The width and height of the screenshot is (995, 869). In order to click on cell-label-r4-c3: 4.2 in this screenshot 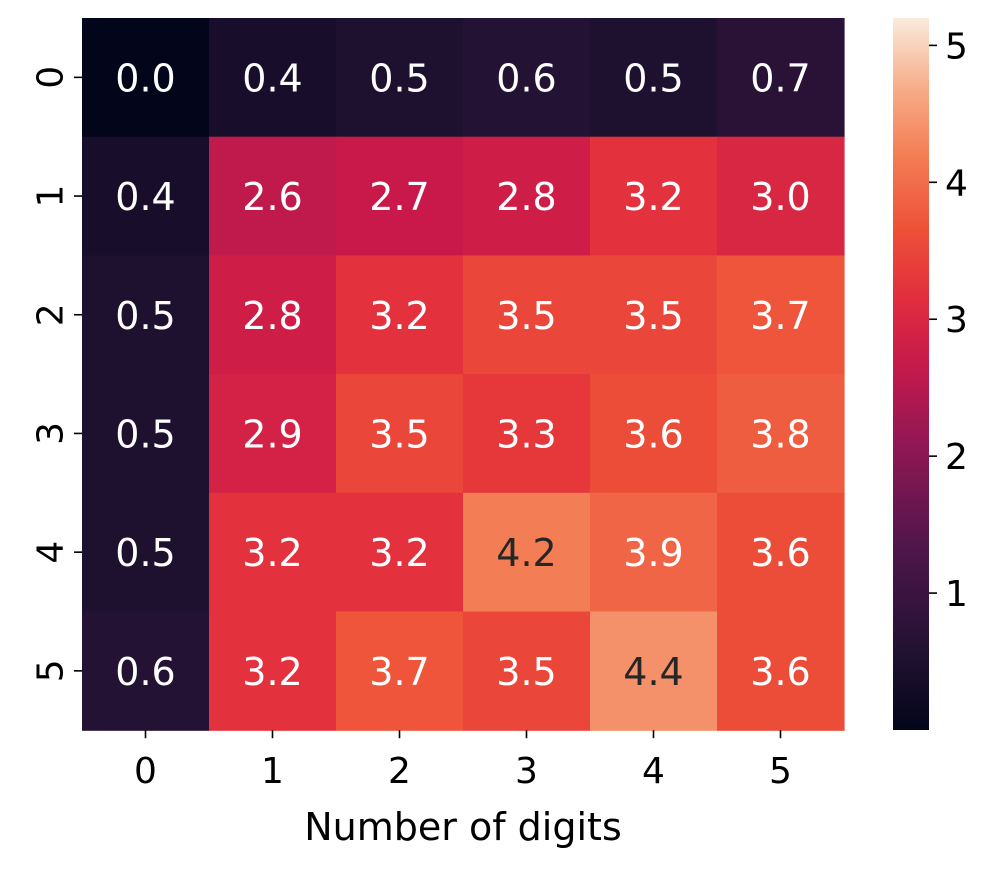, I will do `click(526, 553)`.